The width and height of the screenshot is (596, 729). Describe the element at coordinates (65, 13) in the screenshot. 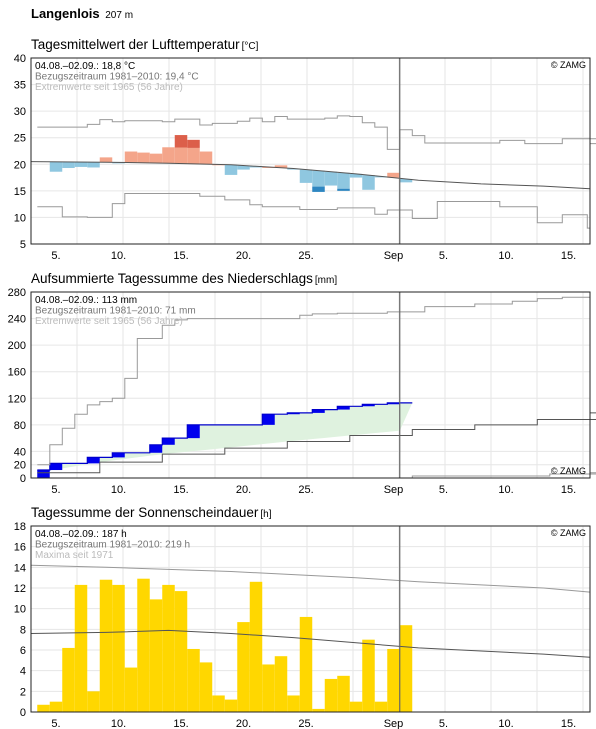

I see `station-name: Langenlois` at that location.